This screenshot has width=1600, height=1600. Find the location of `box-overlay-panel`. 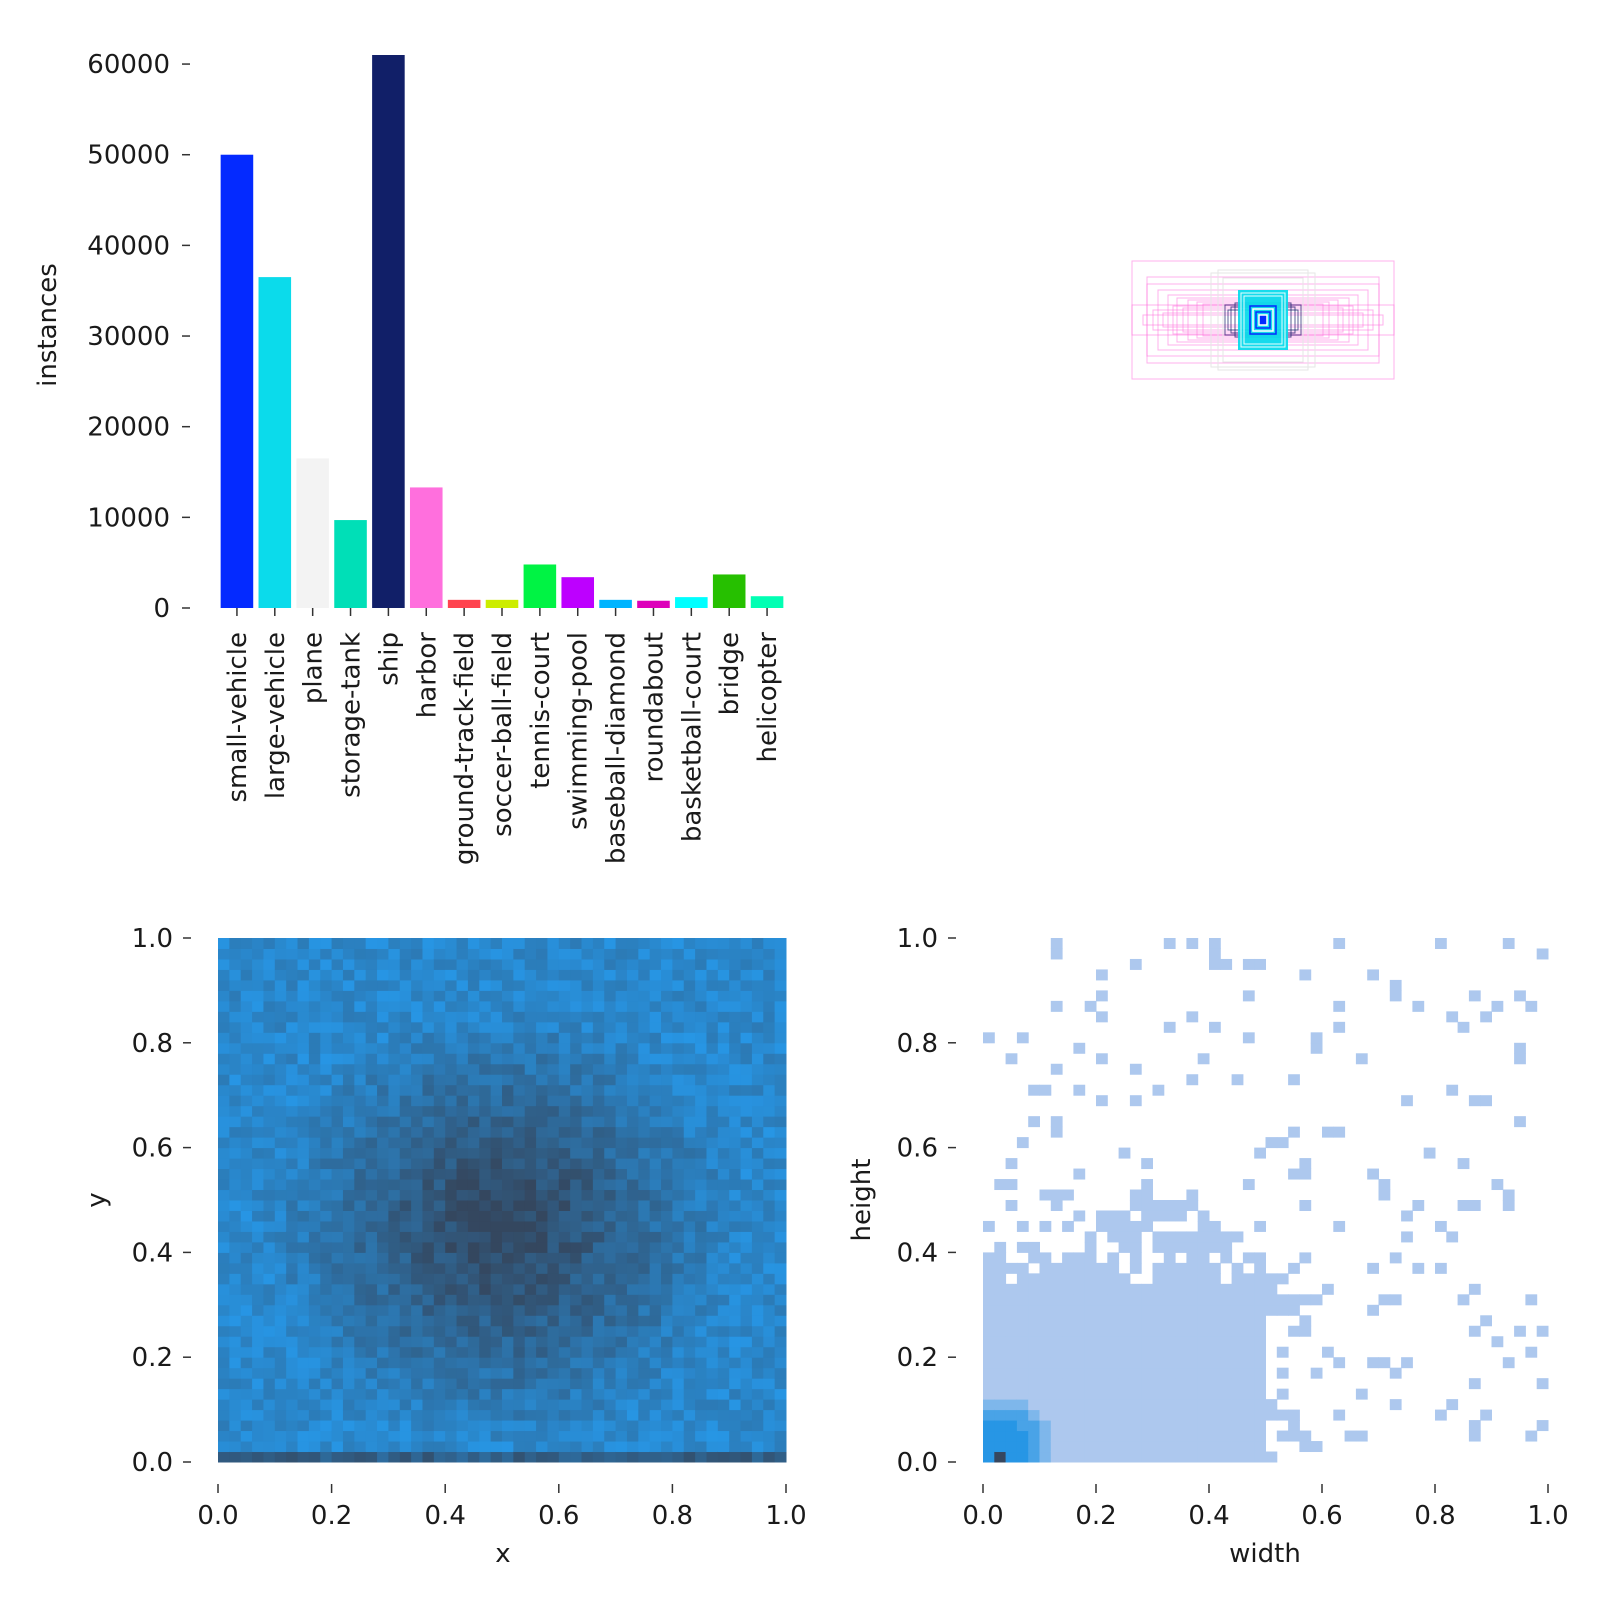

box-overlay-panel is located at coordinates (1263, 320).